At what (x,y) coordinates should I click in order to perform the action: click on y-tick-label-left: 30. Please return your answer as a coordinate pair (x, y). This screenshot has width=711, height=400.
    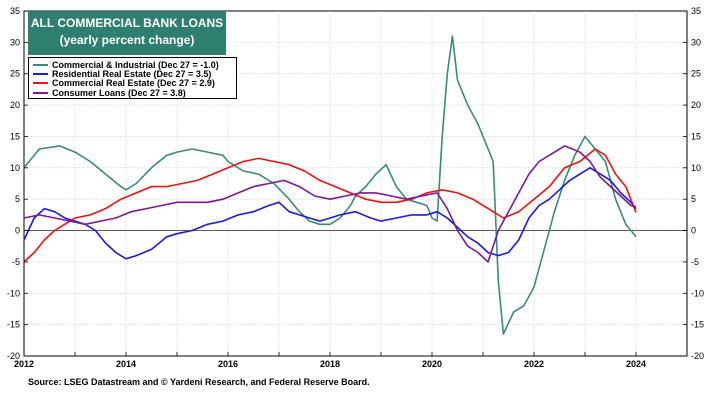
    Looking at the image, I should click on (15, 42).